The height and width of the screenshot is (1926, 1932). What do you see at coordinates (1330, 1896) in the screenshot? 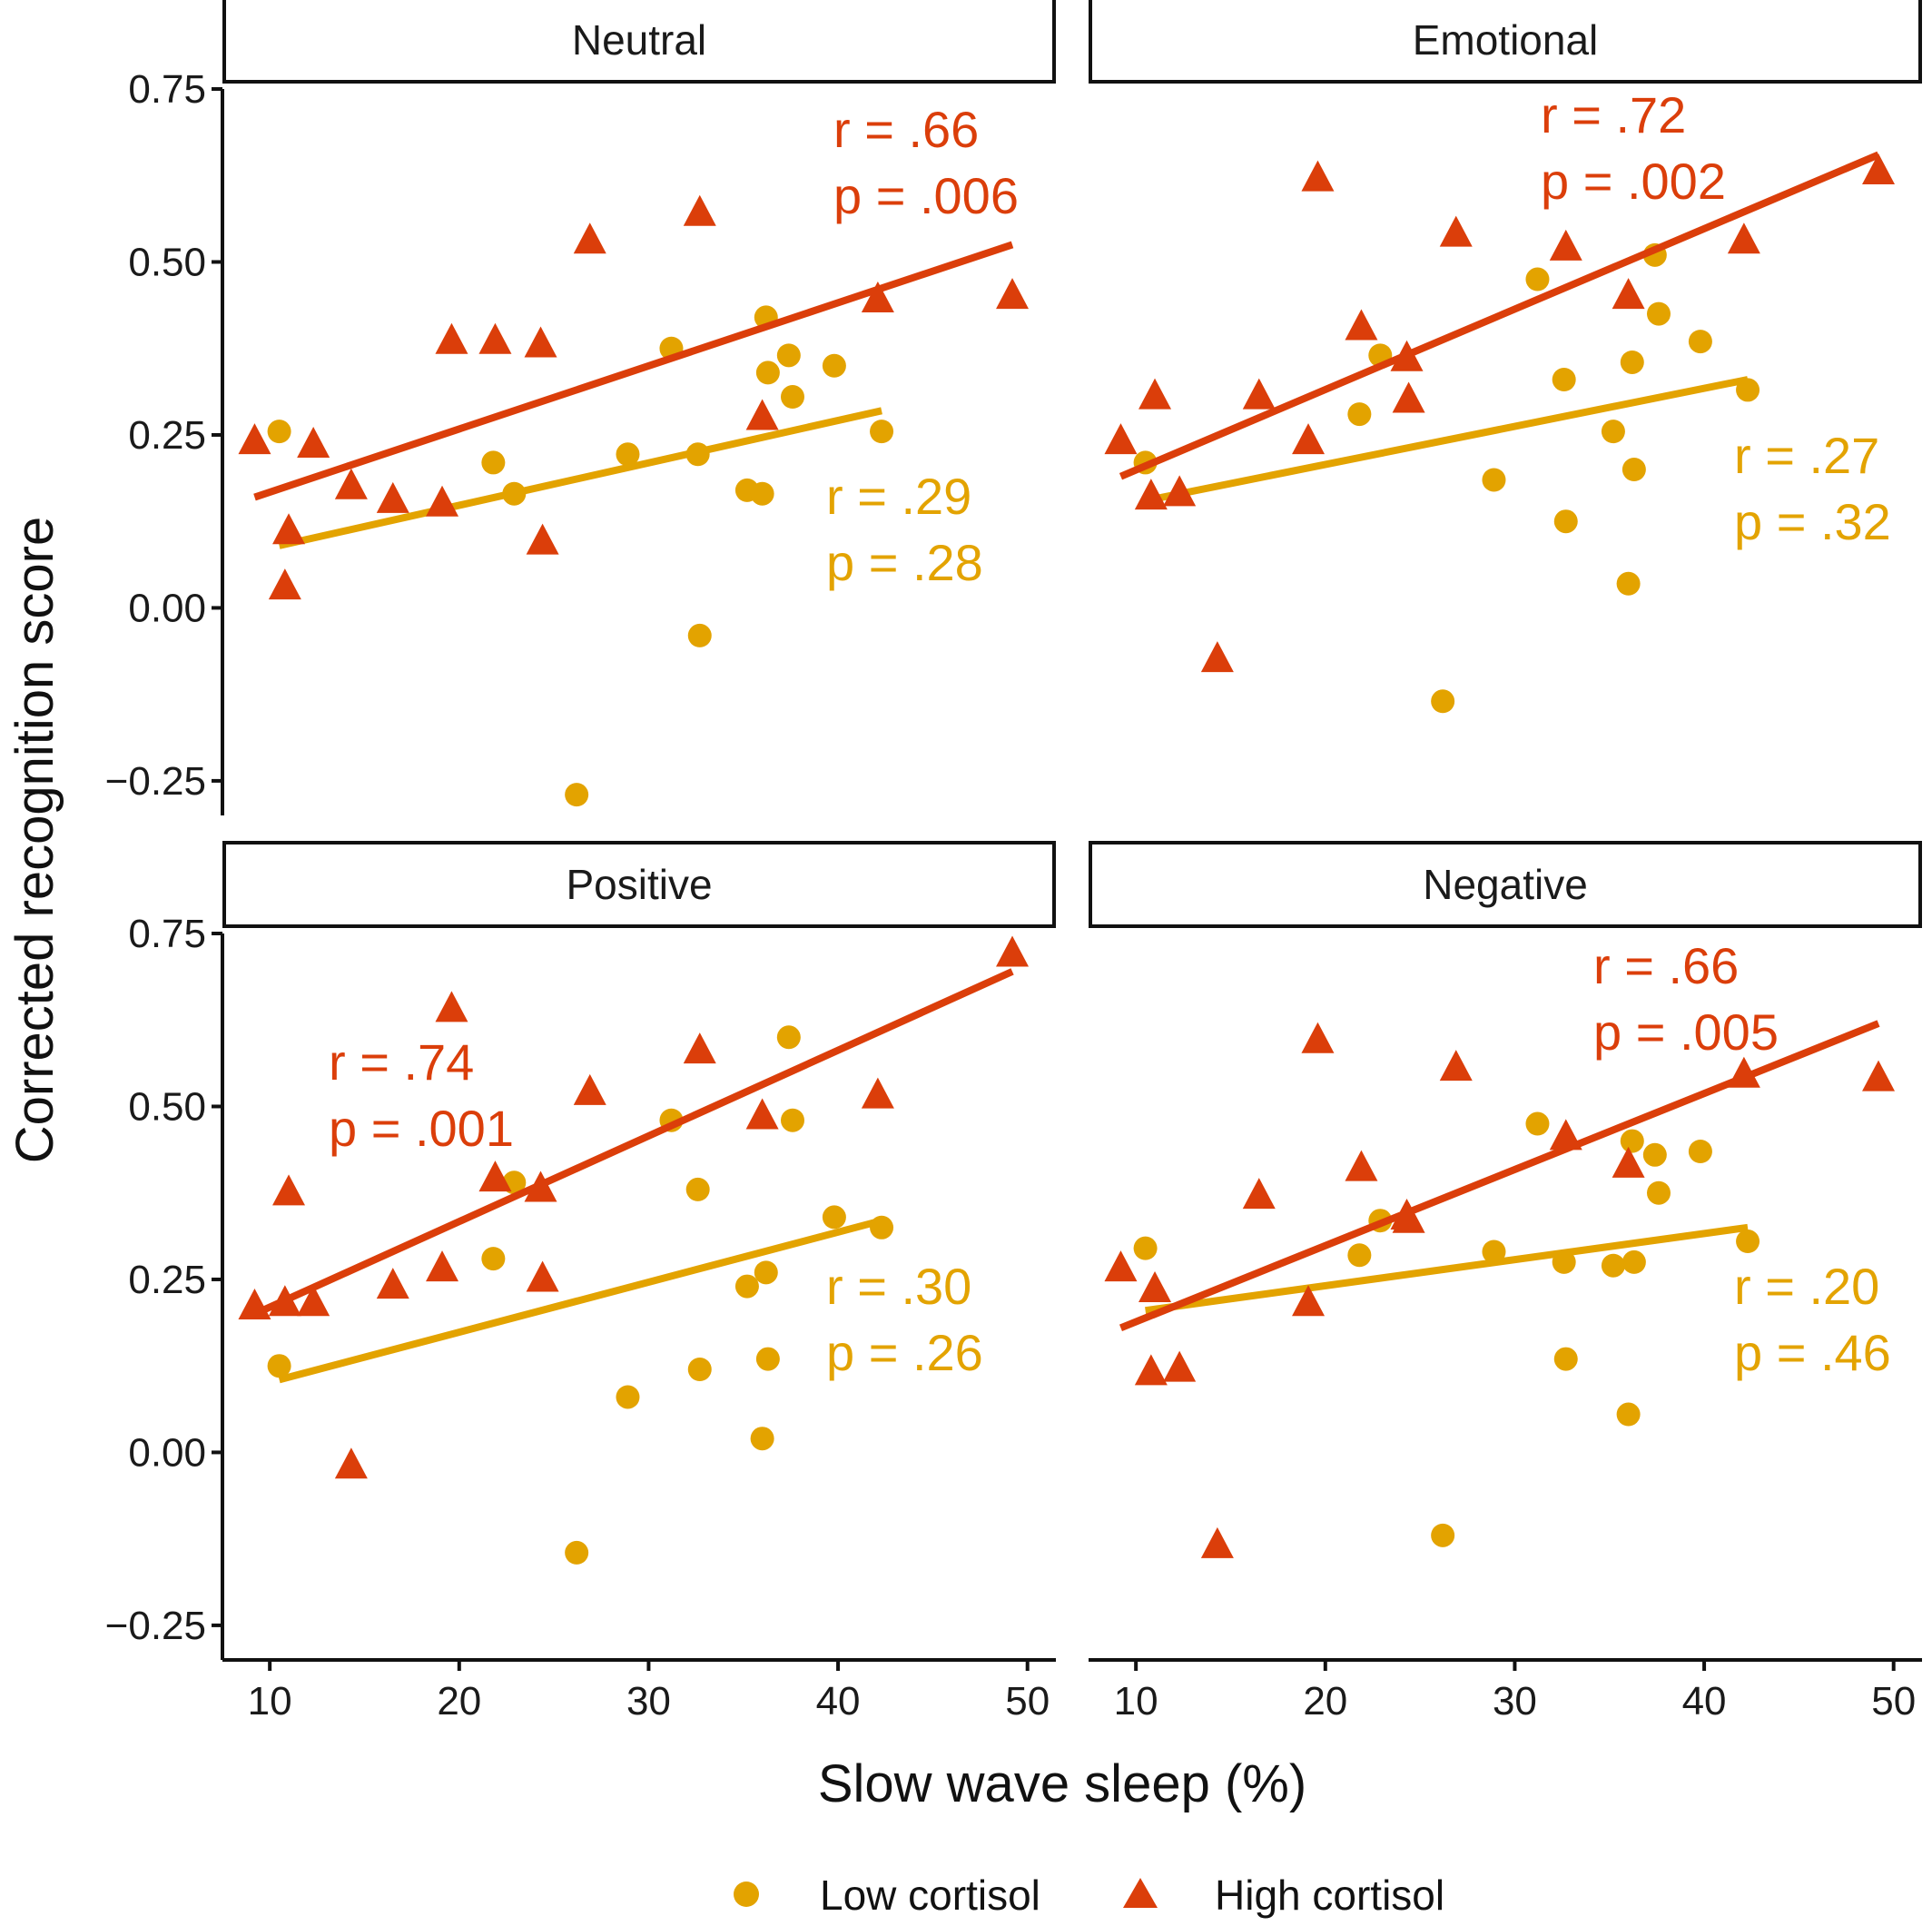
I see `legend-high-cortisol-label: High cortisol` at bounding box center [1330, 1896].